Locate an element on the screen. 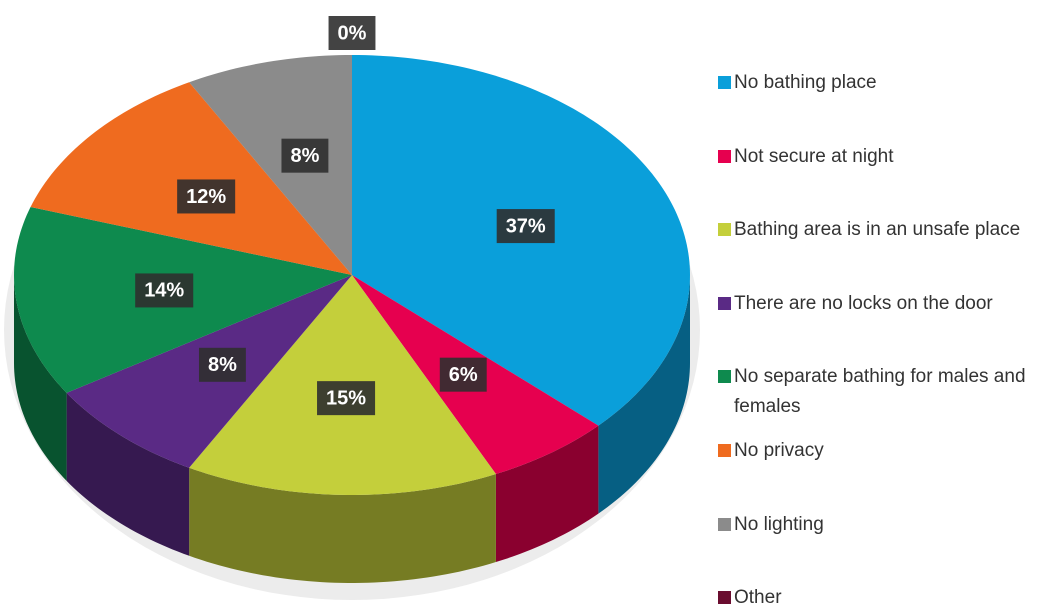  data-label: 15% is located at coordinates (346, 398).